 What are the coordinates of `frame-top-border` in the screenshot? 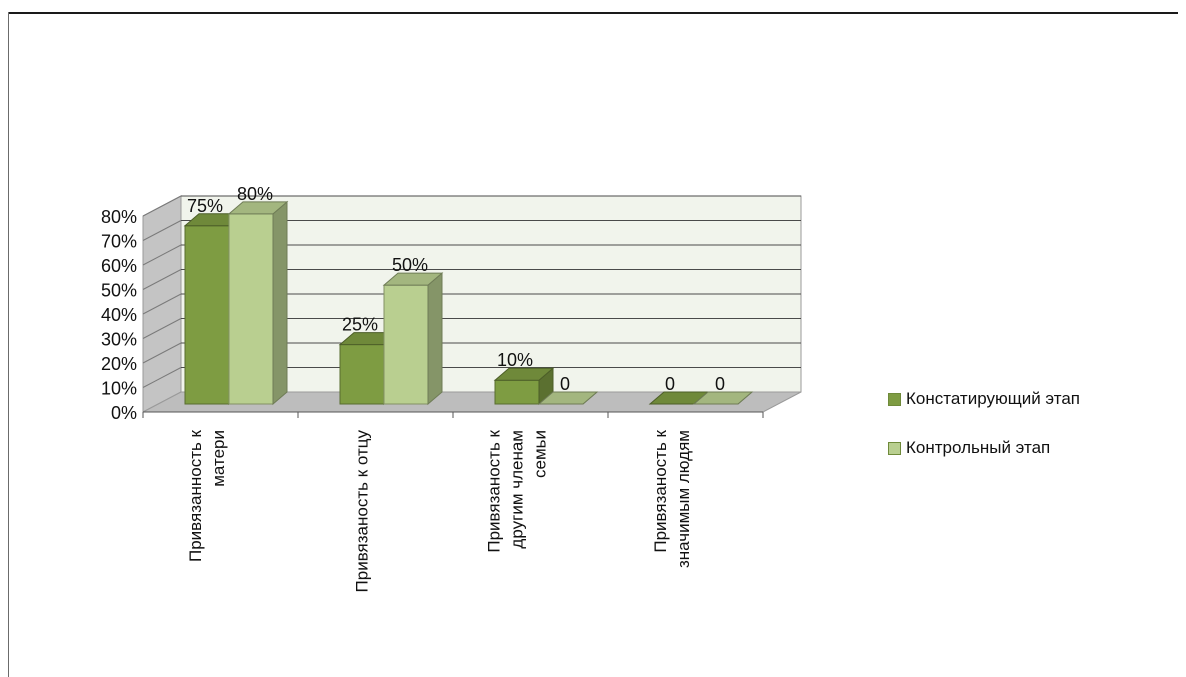 It's located at (593, 13).